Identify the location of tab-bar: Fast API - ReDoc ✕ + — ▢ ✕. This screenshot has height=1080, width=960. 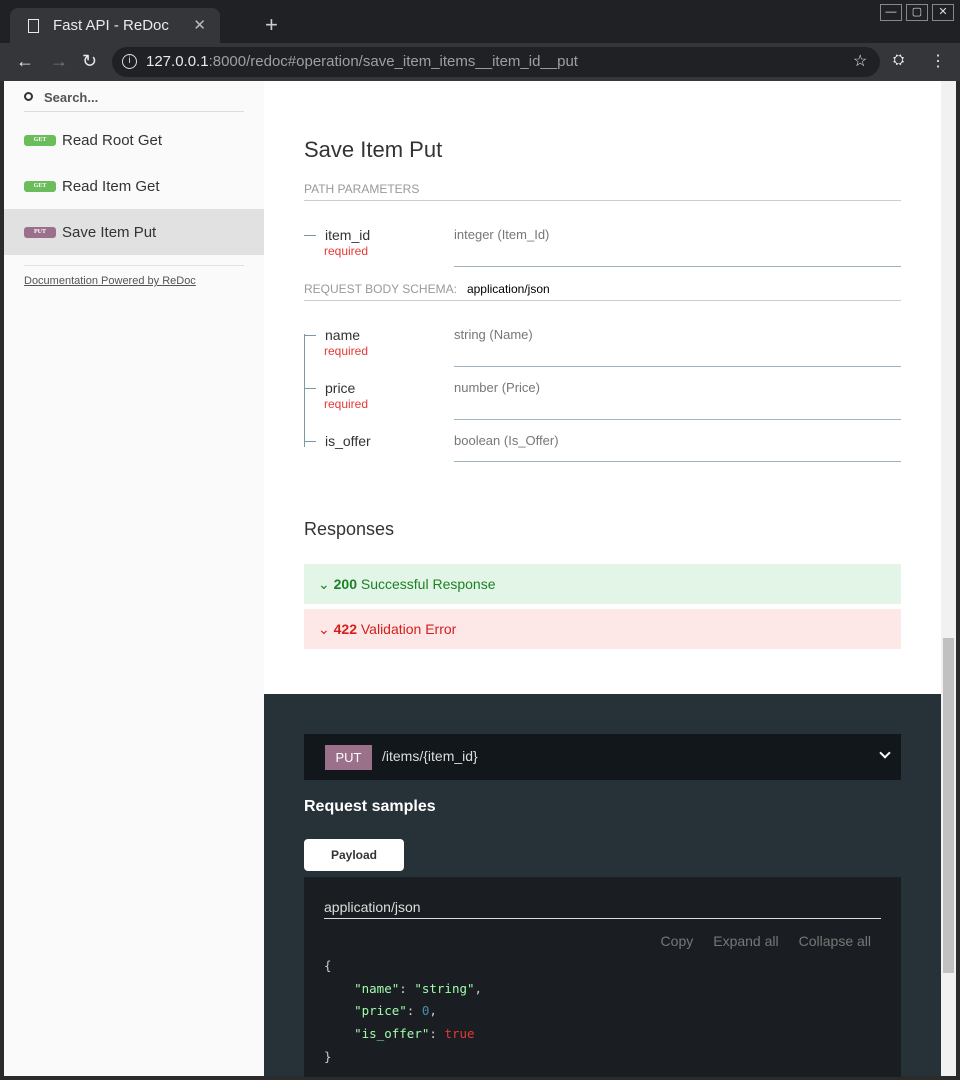
(480, 21).